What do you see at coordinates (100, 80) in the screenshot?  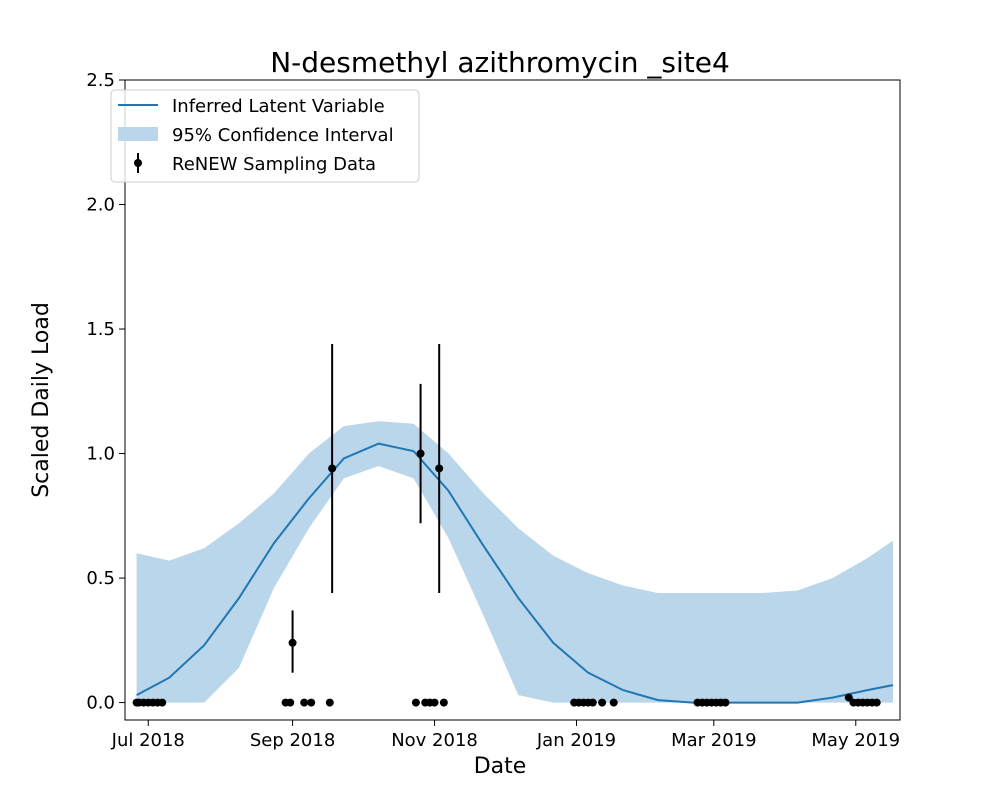 I see `y-tick-label: 2.5` at bounding box center [100, 80].